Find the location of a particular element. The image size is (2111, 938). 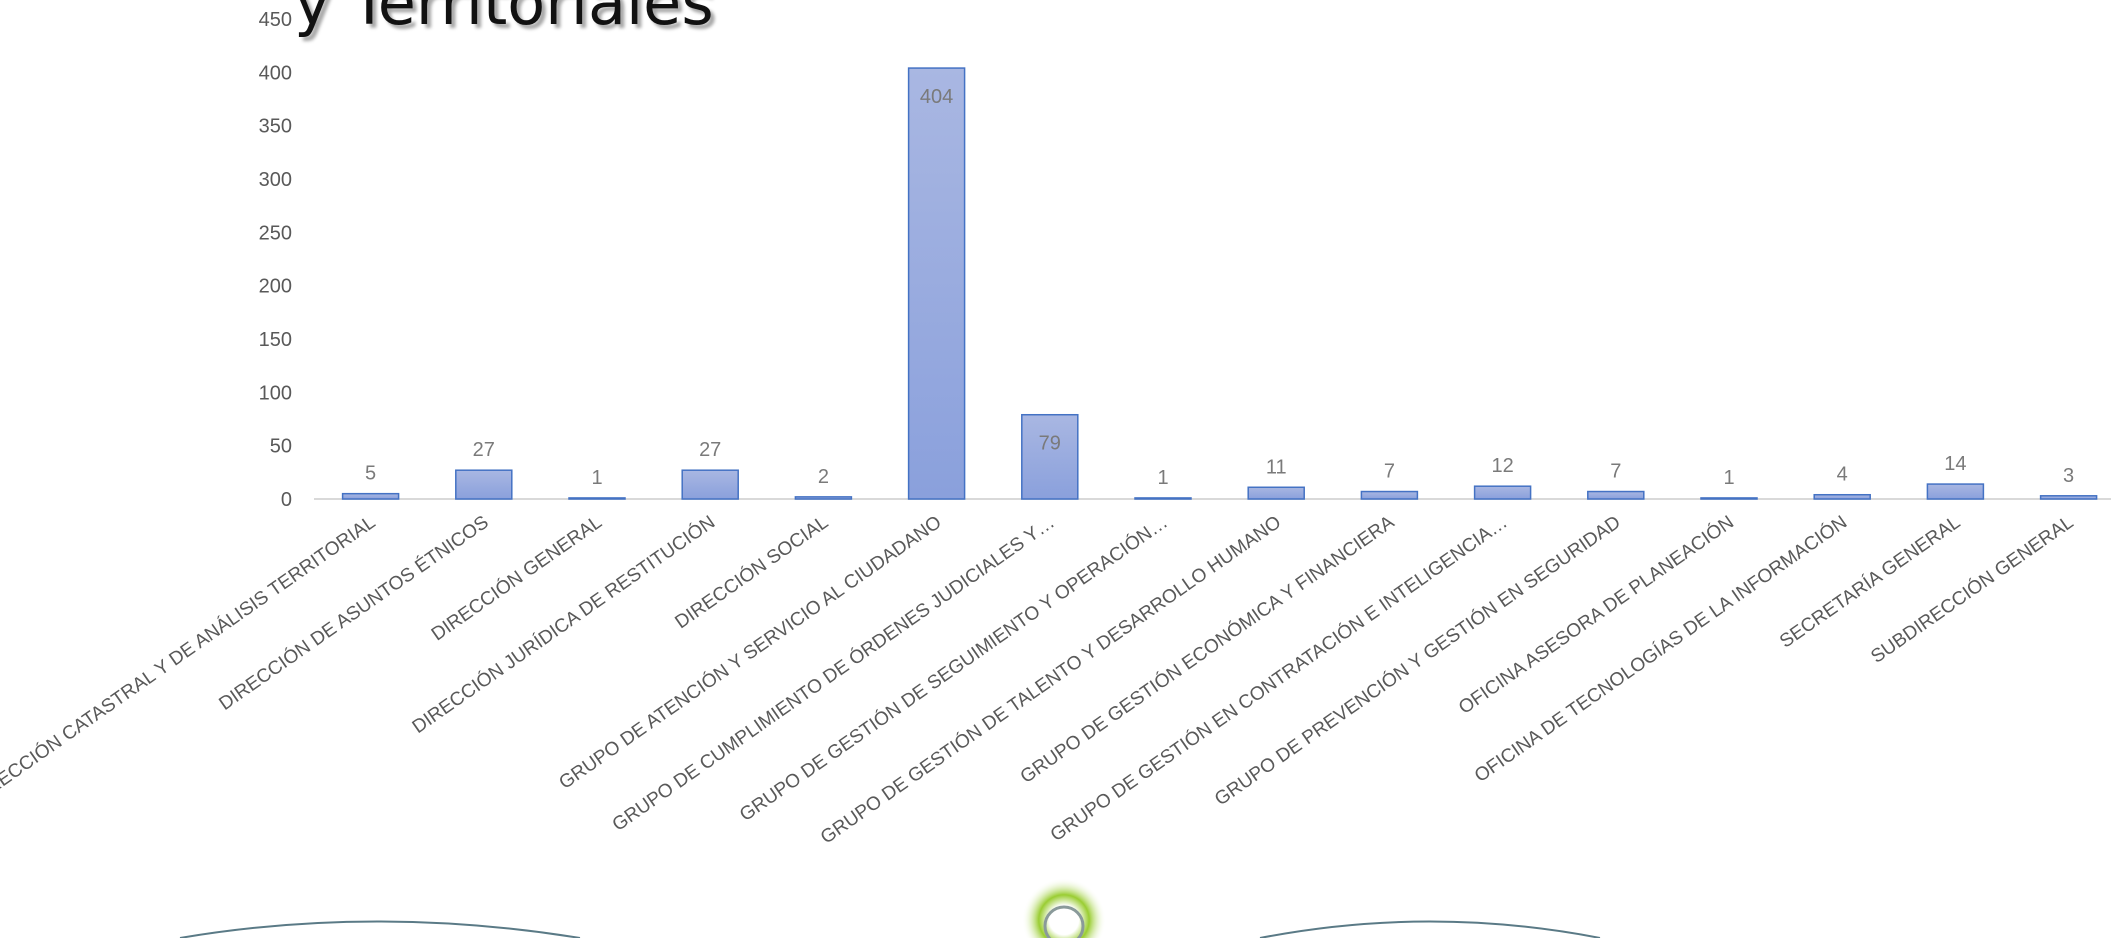

data-label: 2 is located at coordinates (823, 477).